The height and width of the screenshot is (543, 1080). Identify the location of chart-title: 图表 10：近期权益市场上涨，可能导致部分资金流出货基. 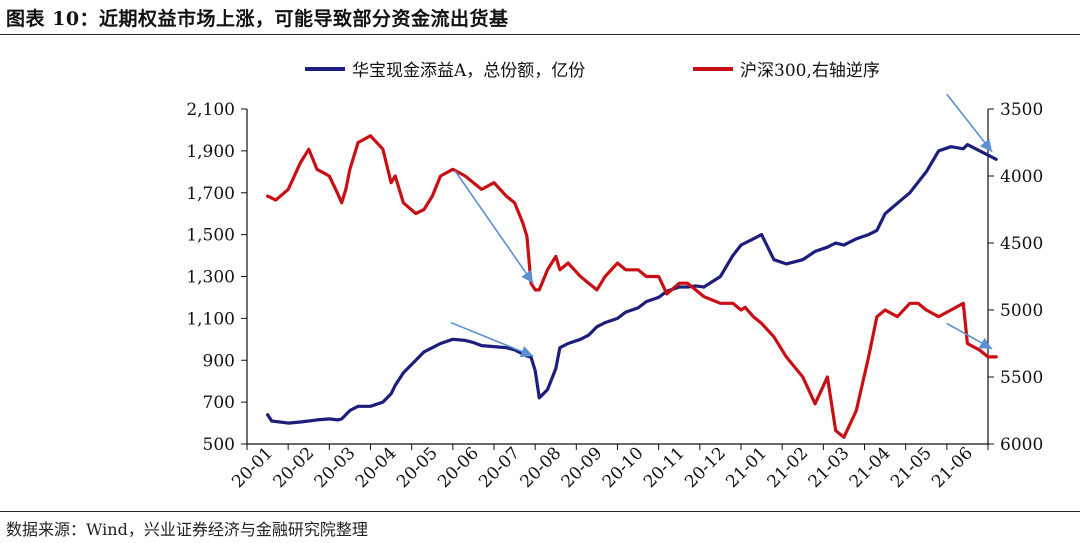
(257, 19).